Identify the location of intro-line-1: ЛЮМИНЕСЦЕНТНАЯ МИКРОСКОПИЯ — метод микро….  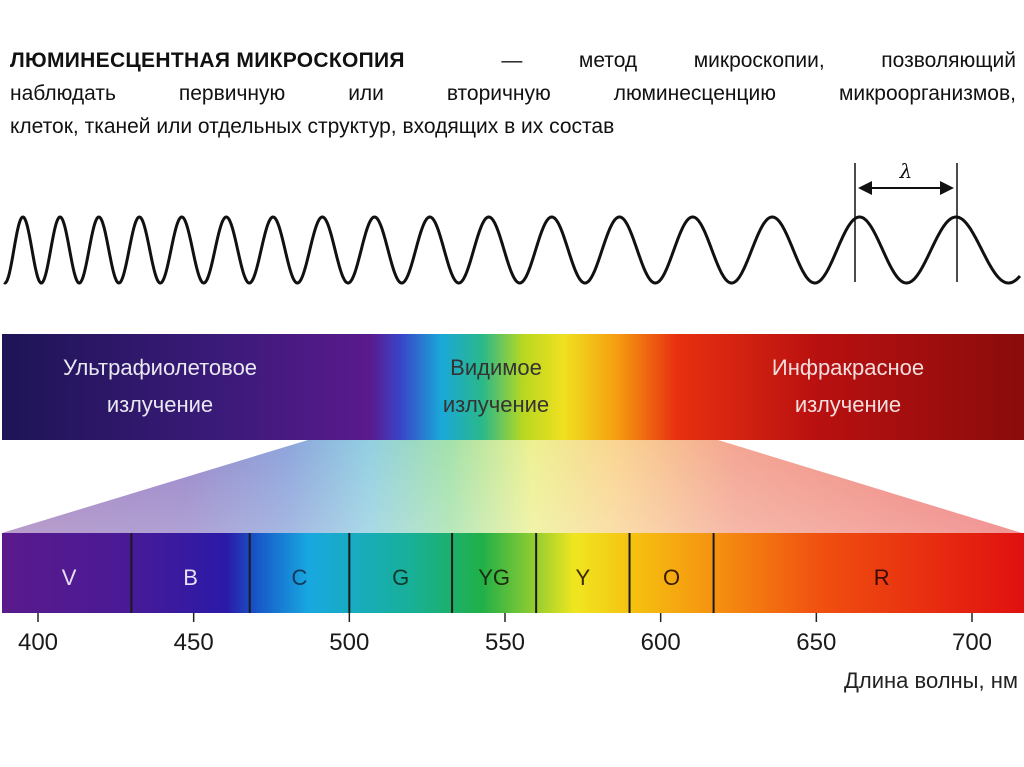
(513, 60).